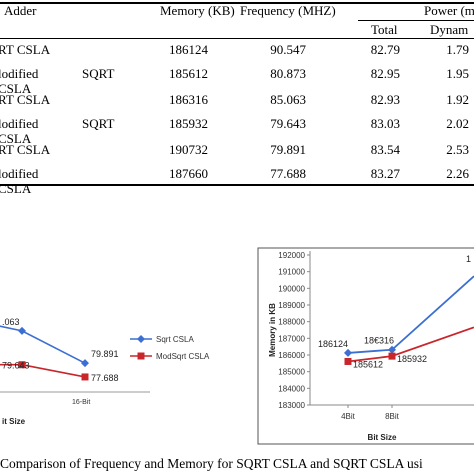  Describe the element at coordinates (105, 378) in the screenshot. I see `freq-data-label: 77.688` at that location.